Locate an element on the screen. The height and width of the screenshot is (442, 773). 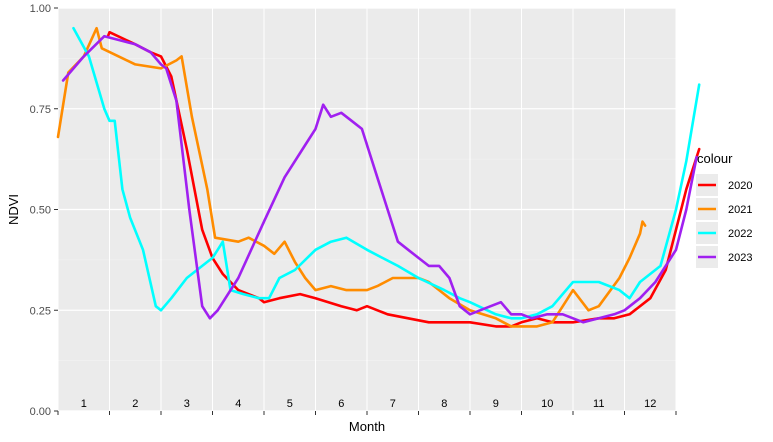
month-label: 11 is located at coordinates (598, 404).